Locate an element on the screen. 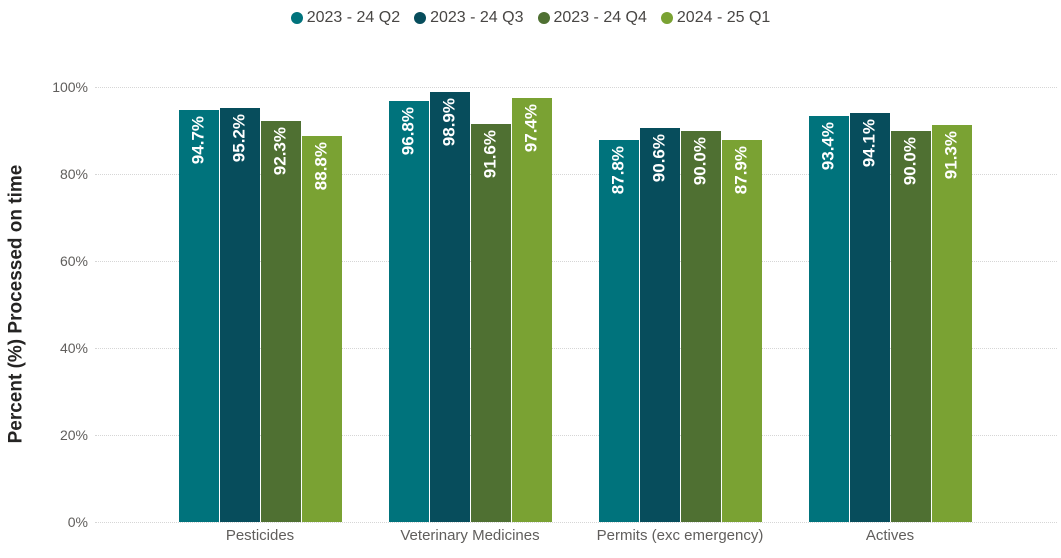 This screenshot has height=558, width=1061. bar: 98.9% is located at coordinates (449, 306).